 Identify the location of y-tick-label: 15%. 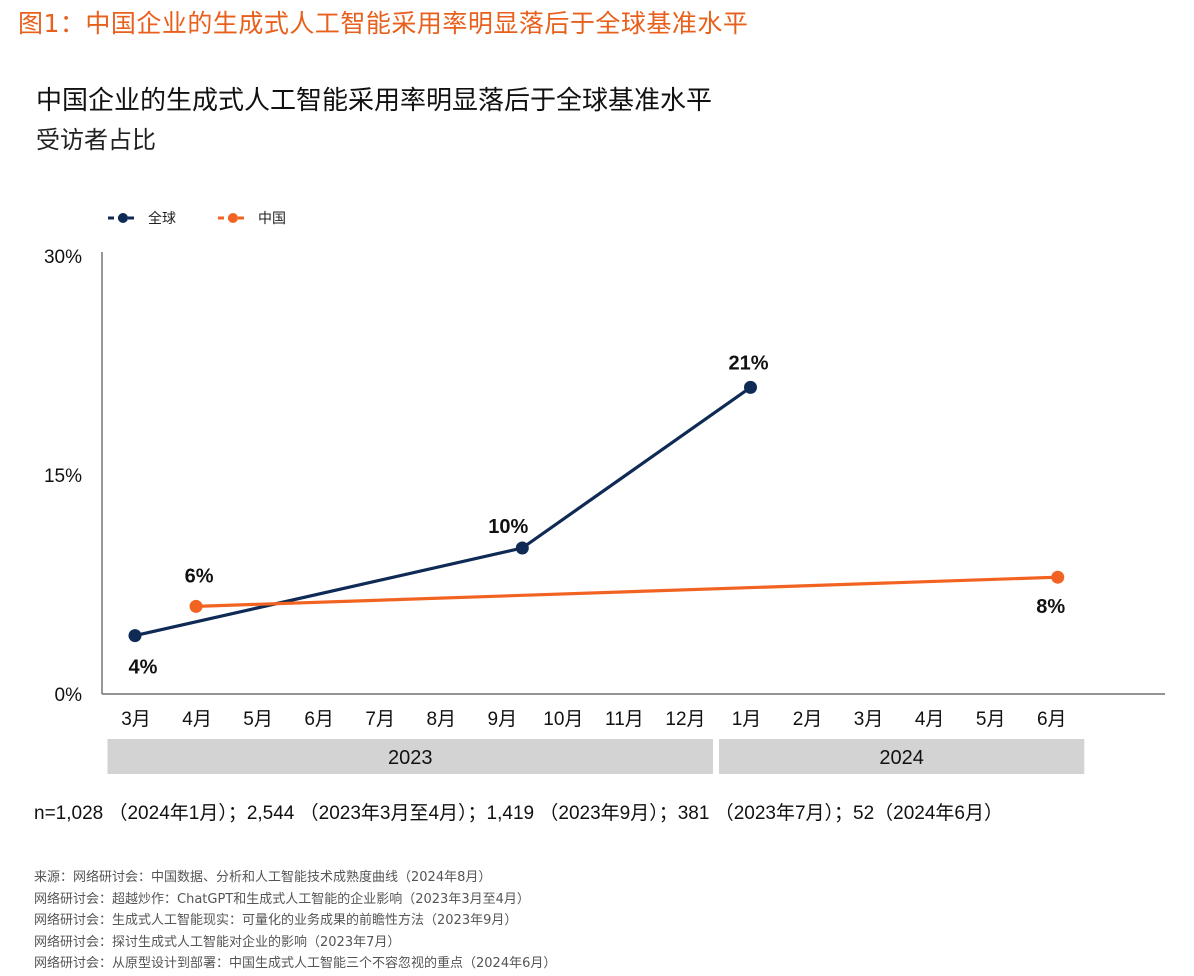
(63, 476).